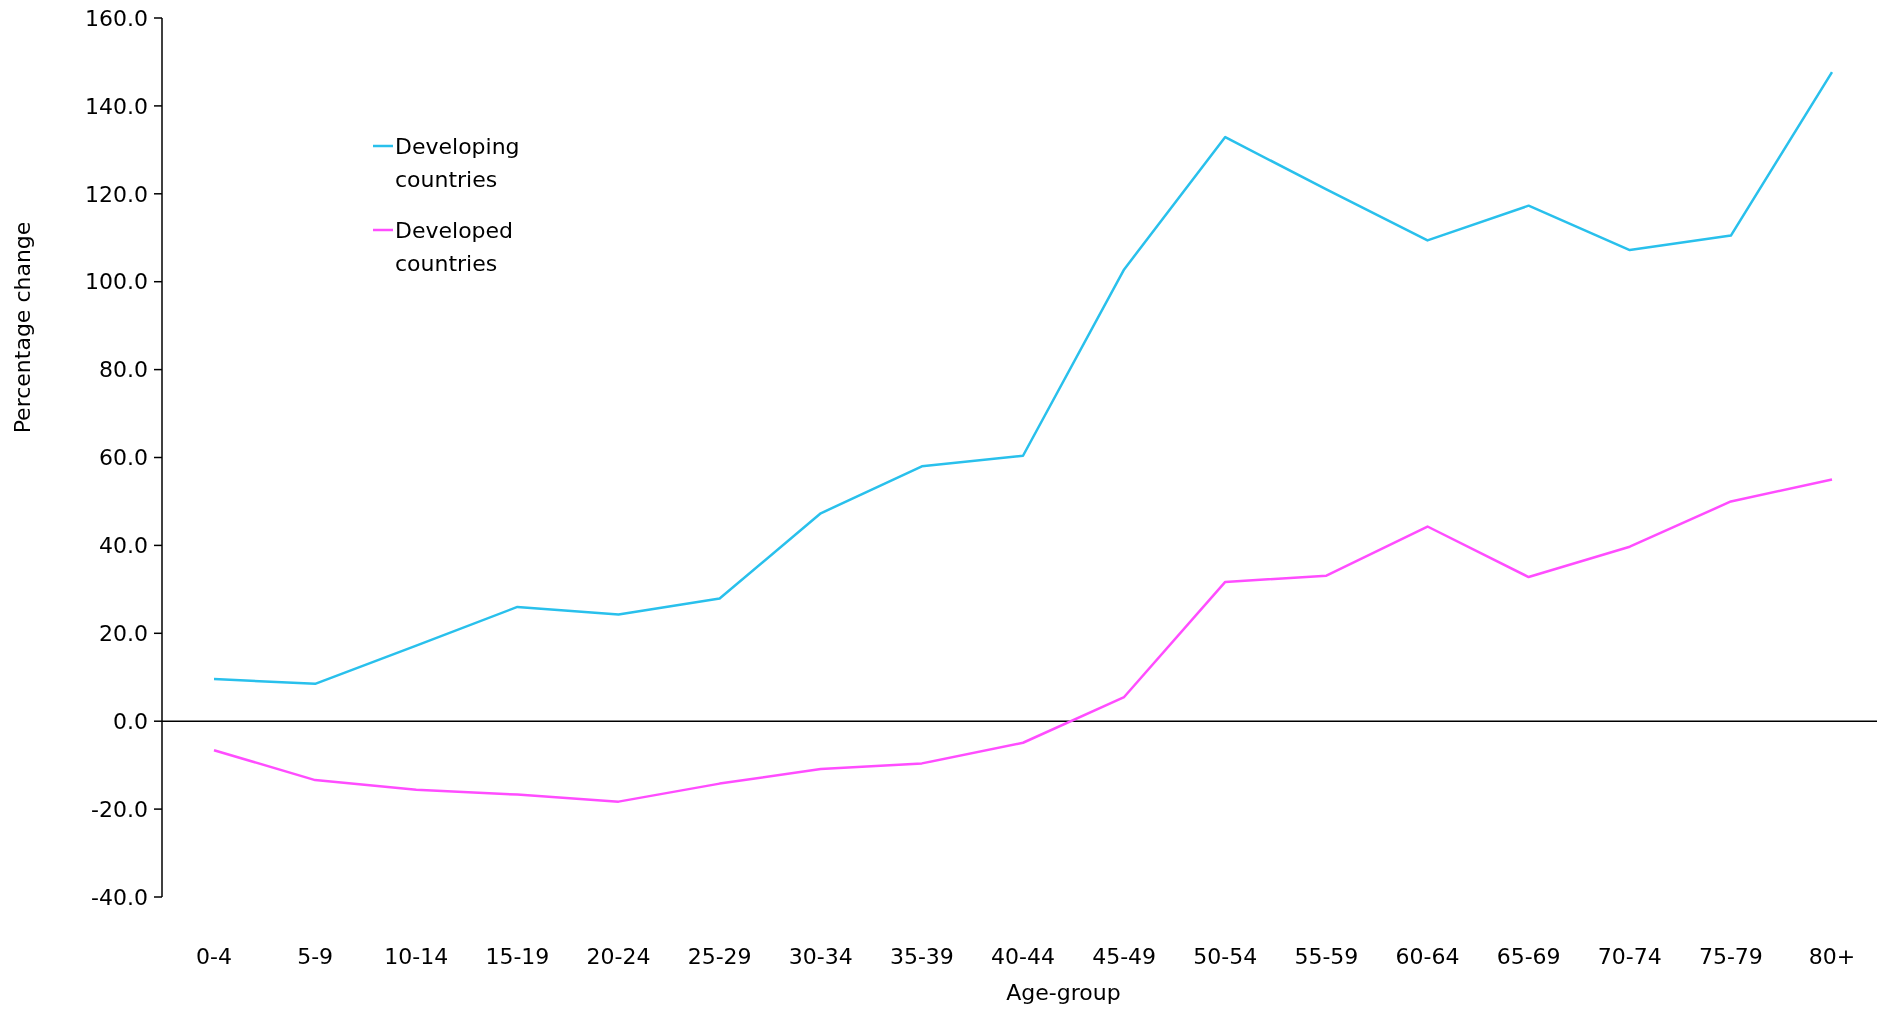 This screenshot has width=1885, height=1016. What do you see at coordinates (116, 282) in the screenshot?
I see `y-tick-label: 100.0` at bounding box center [116, 282].